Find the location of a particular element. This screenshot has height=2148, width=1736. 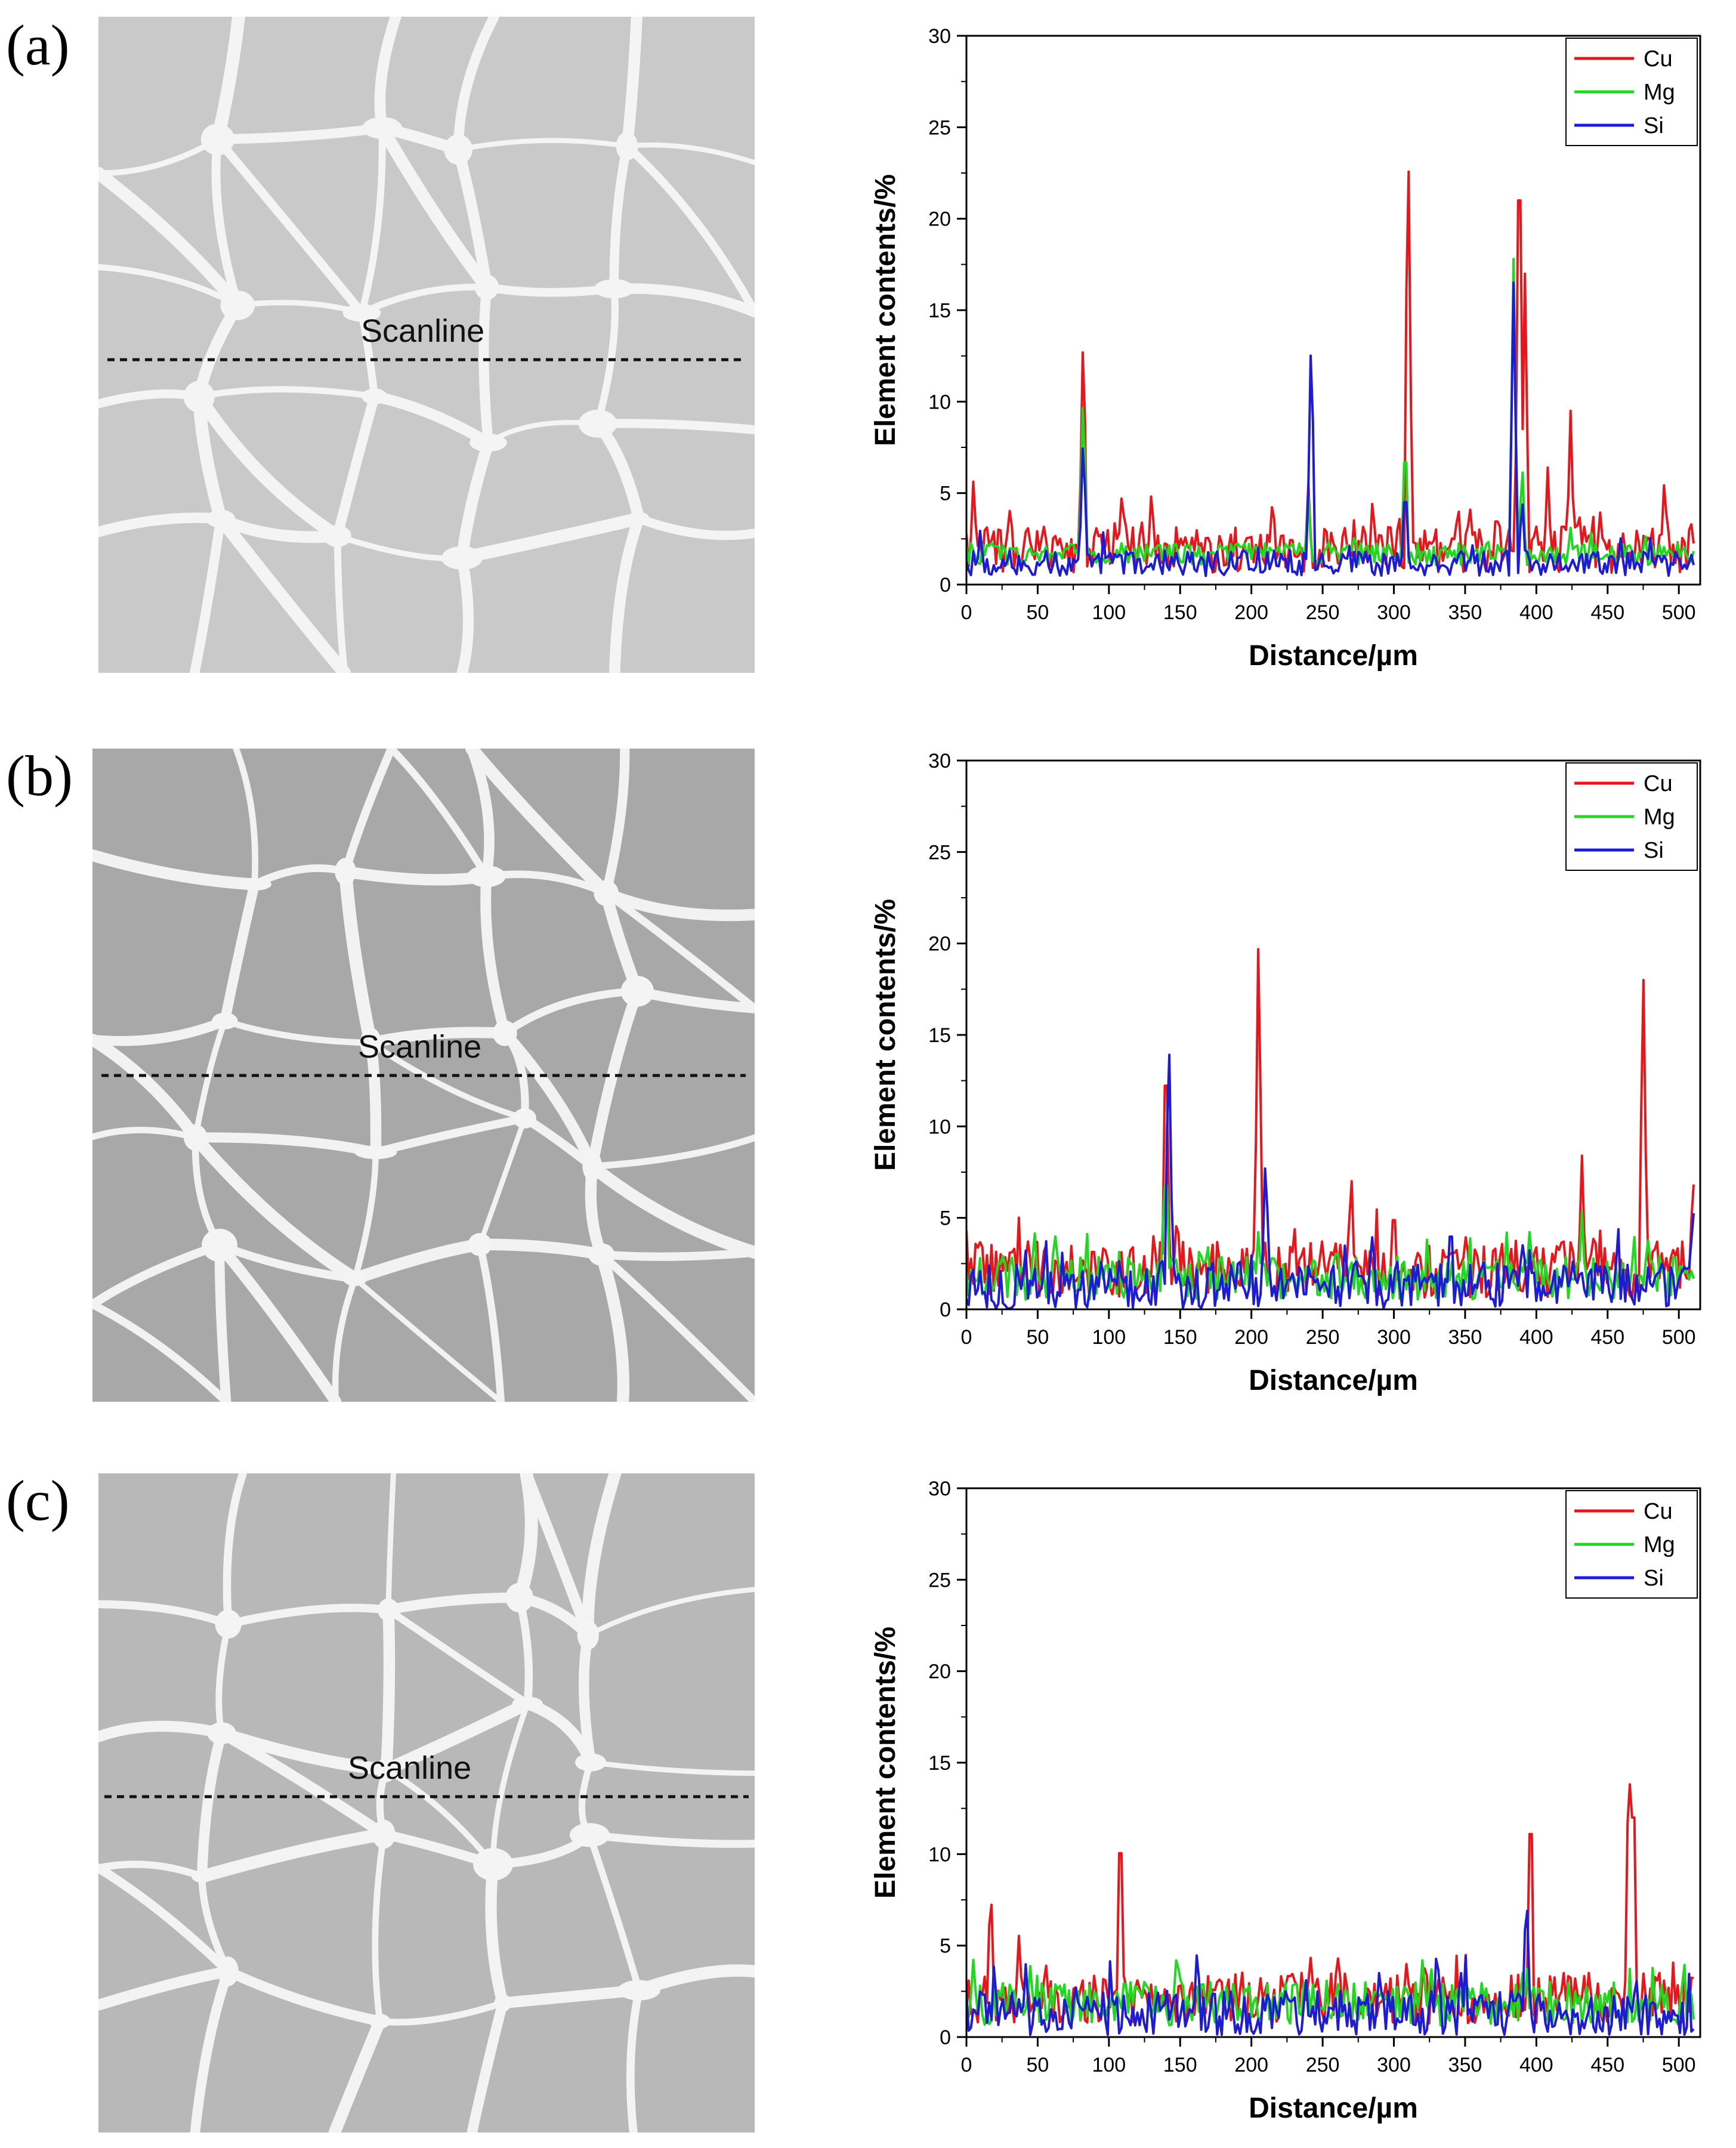

series-line-mg is located at coordinates (1331, 412).